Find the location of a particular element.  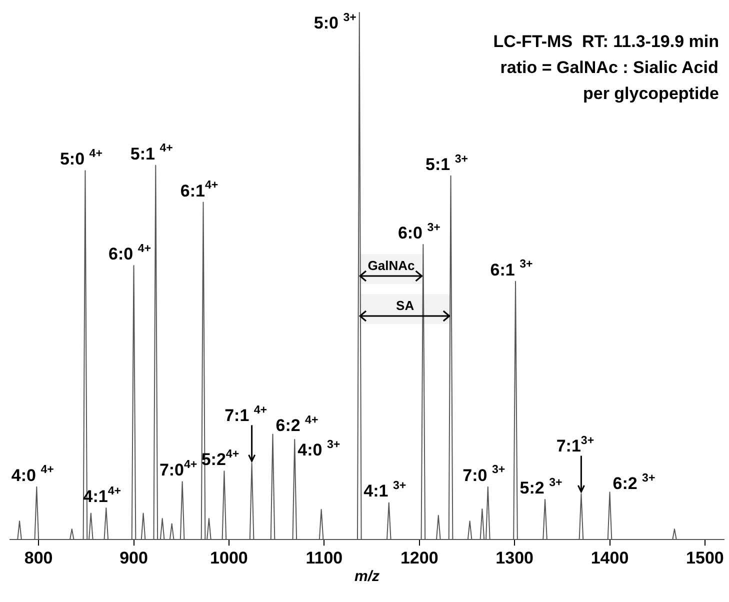

annotation: ratio = GalNAc : Sialic Acid is located at coordinates (609, 67).